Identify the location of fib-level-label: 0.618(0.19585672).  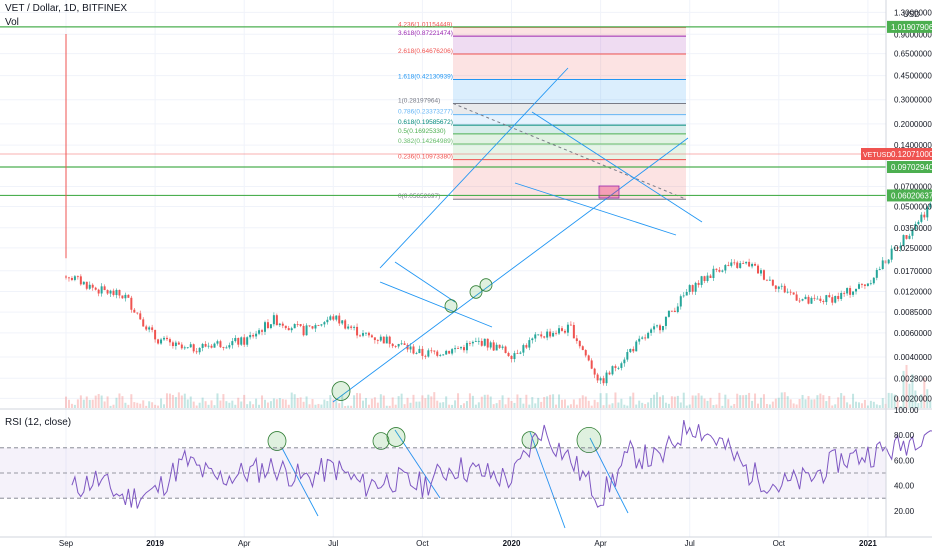
(425, 122).